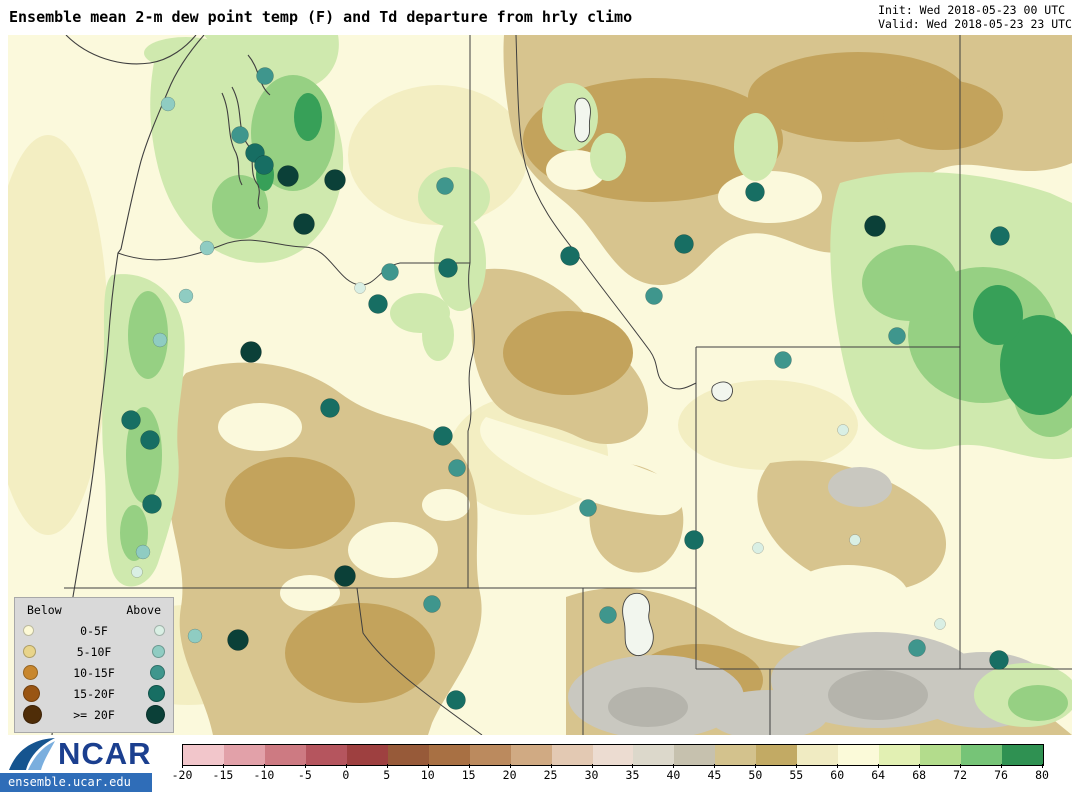 The width and height of the screenshot is (1080, 792). What do you see at coordinates (32, 754) in the screenshot?
I see `ncar-logo-icon` at bounding box center [32, 754].